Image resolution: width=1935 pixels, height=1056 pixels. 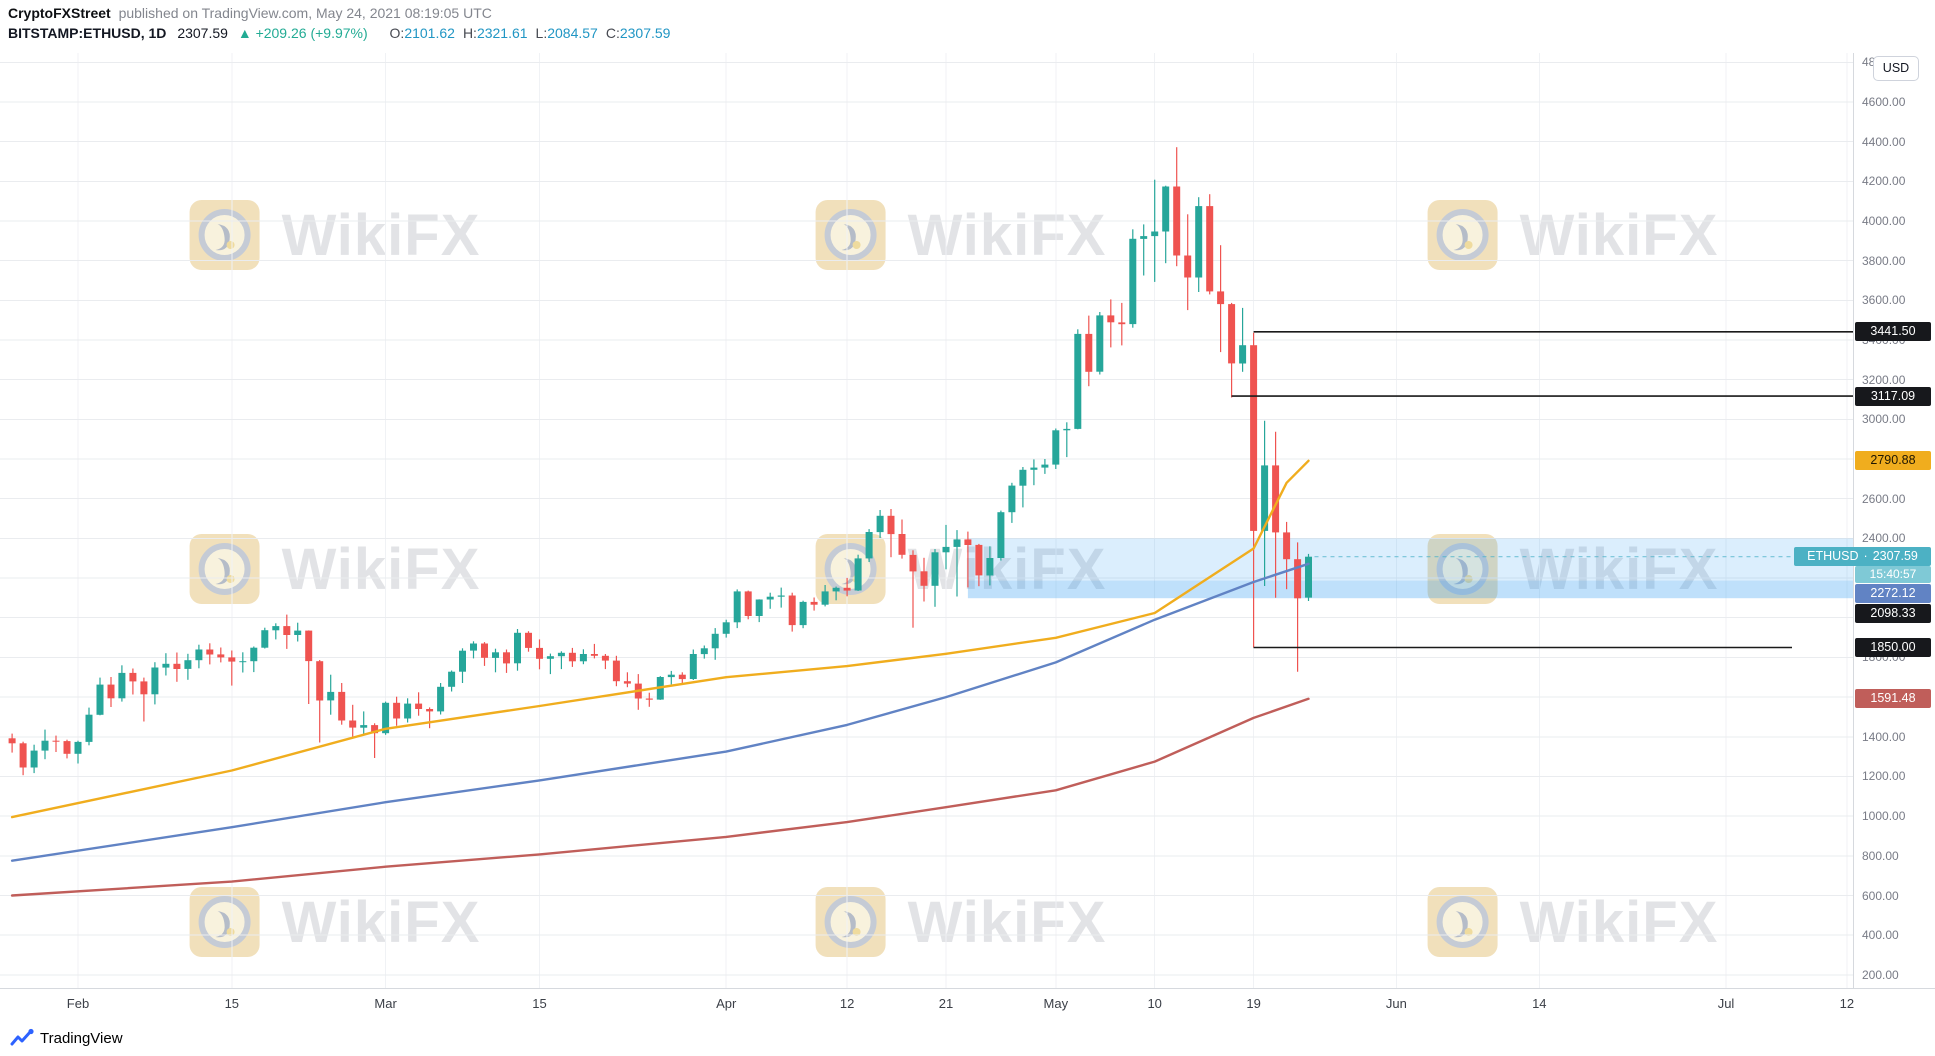 I want to click on author-link: CryptoFXStreet, so click(x=59, y=13).